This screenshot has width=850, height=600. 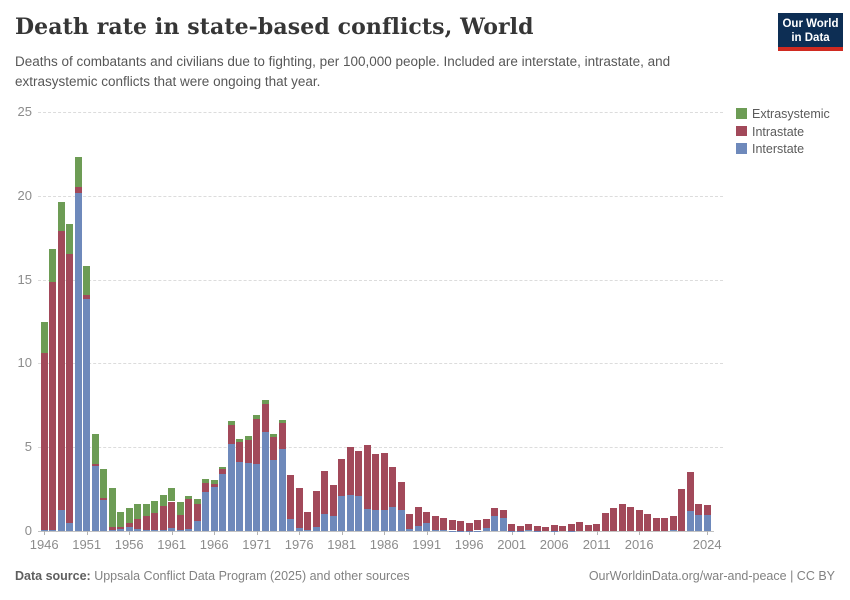 What do you see at coordinates (214, 509) in the screenshot?
I see `bar-1966-interstate` at bounding box center [214, 509].